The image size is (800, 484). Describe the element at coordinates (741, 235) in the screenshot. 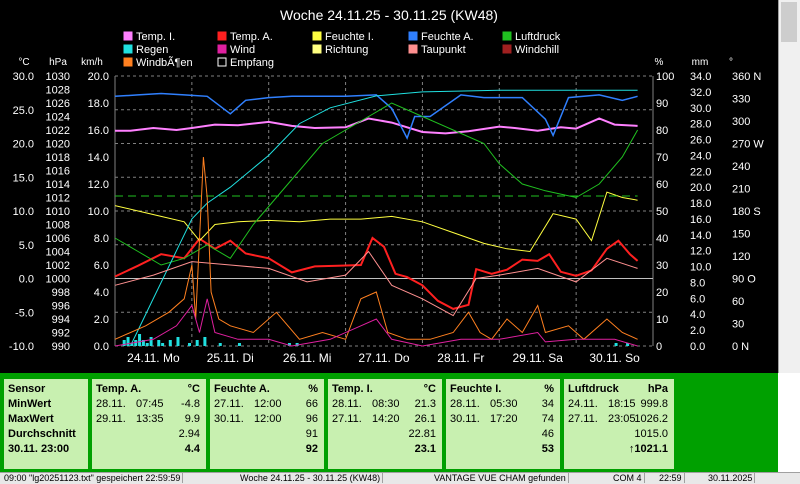

I see `axis-tick-direction_deg: 150` at that location.